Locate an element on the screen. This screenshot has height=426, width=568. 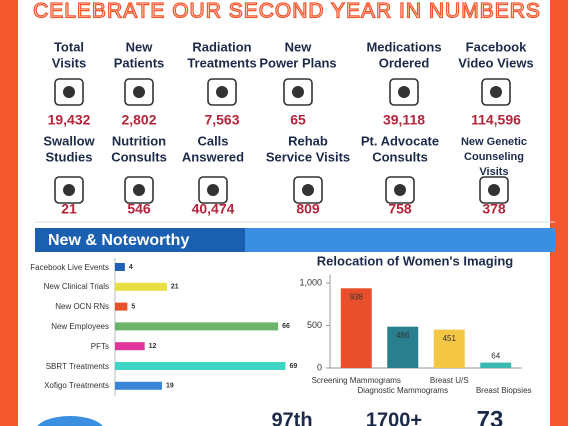
value-label: 938 is located at coordinates (357, 296).